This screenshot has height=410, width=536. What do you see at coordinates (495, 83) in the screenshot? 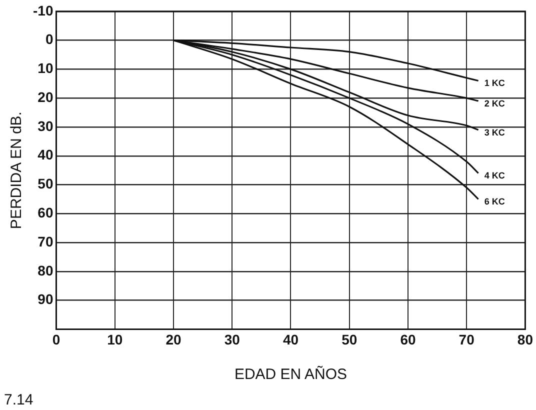
I see `series-label: 1 KC` at bounding box center [495, 83].